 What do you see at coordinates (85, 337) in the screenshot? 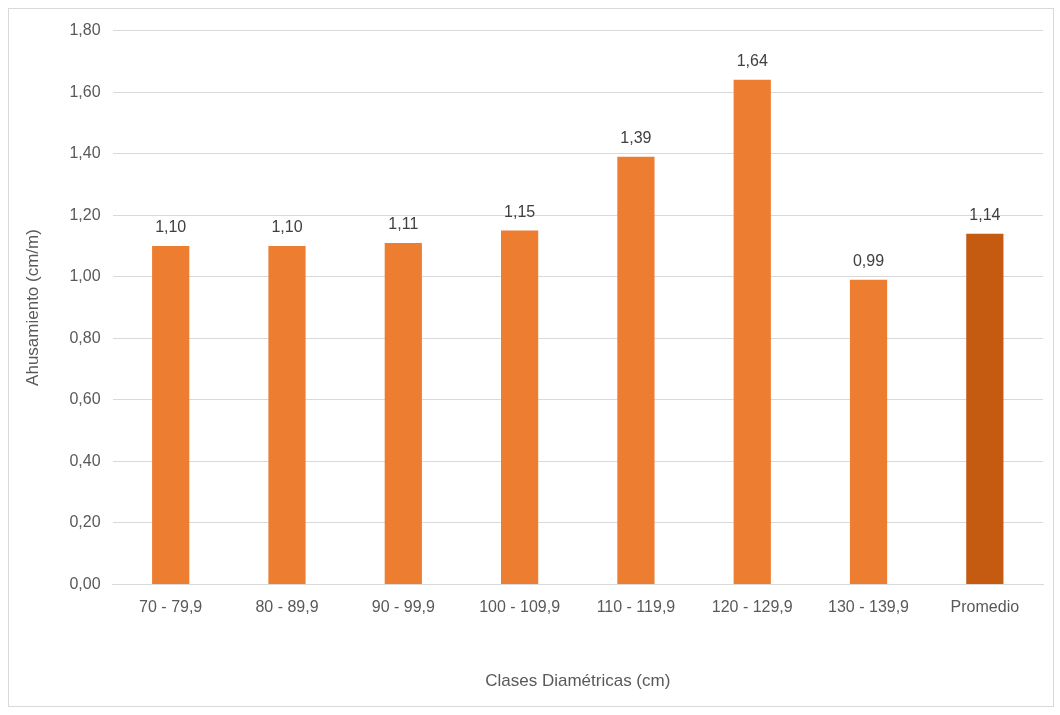
I see `y-tick-label: 0,80` at bounding box center [85, 337].